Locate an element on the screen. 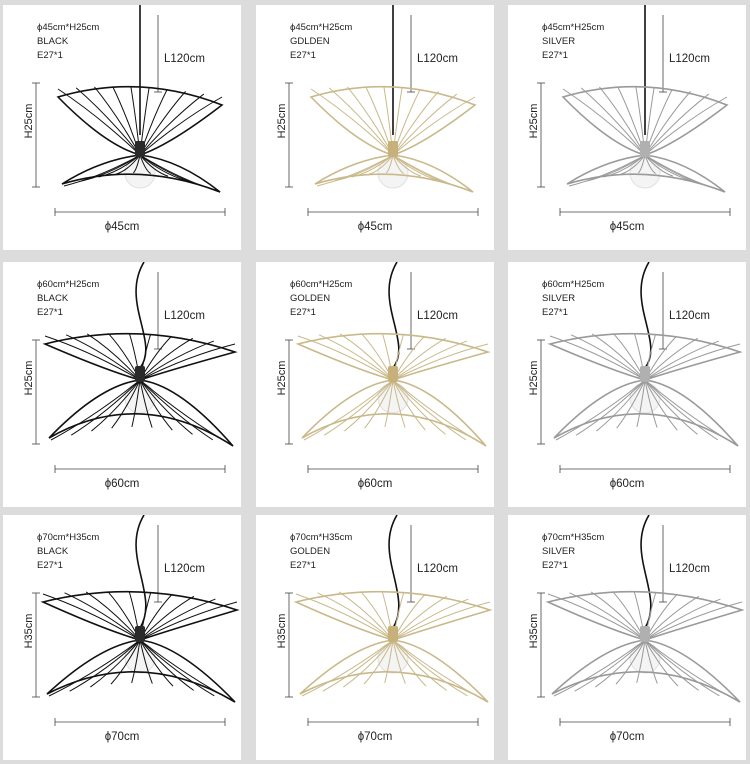 Image resolution: width=750 pixels, height=764 pixels. product-panel: ϕ70cm*H35cm BLACK E27*1 L120cm H35cm ϕ70cm is located at coordinates (122, 637).